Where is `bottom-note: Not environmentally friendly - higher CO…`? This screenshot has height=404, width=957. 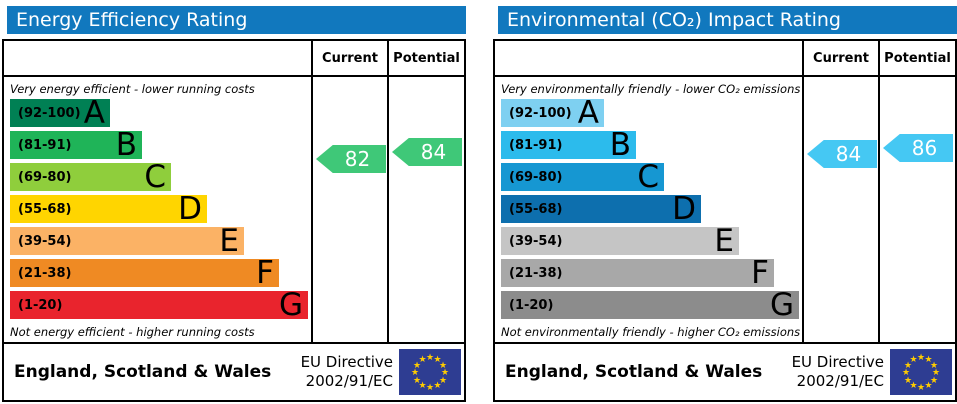
bottom-note: Not environmentally friendly - higher CO… is located at coordinates (651, 332).